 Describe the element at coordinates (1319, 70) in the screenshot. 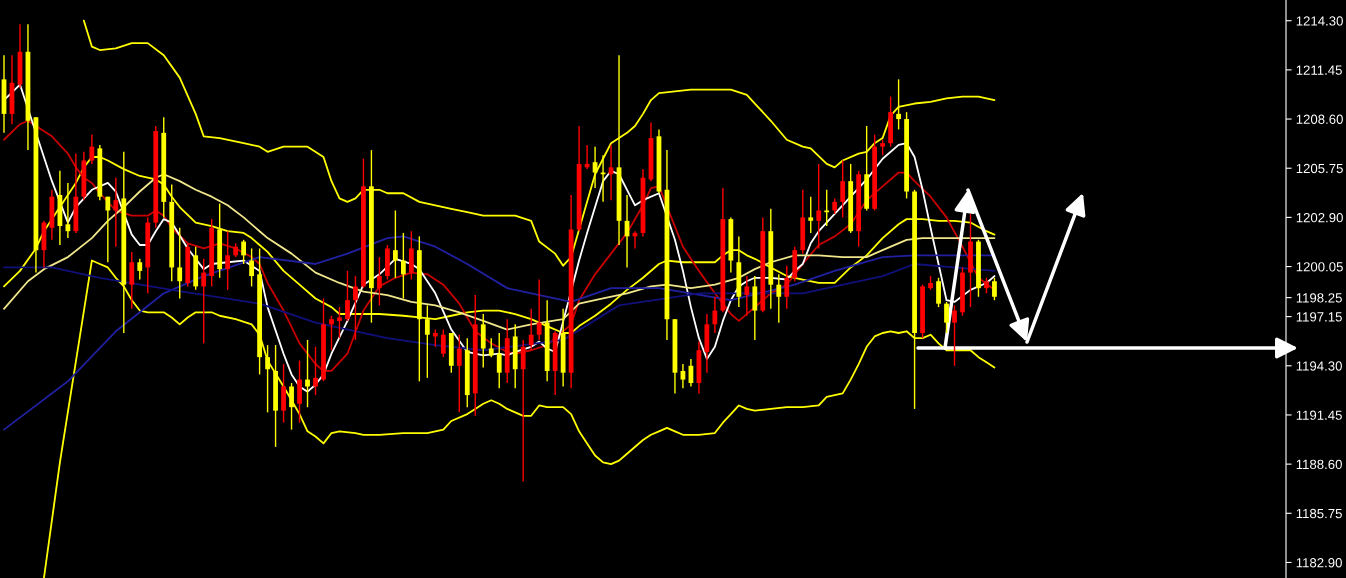

I see `y-tick-label: 1211.45` at that location.